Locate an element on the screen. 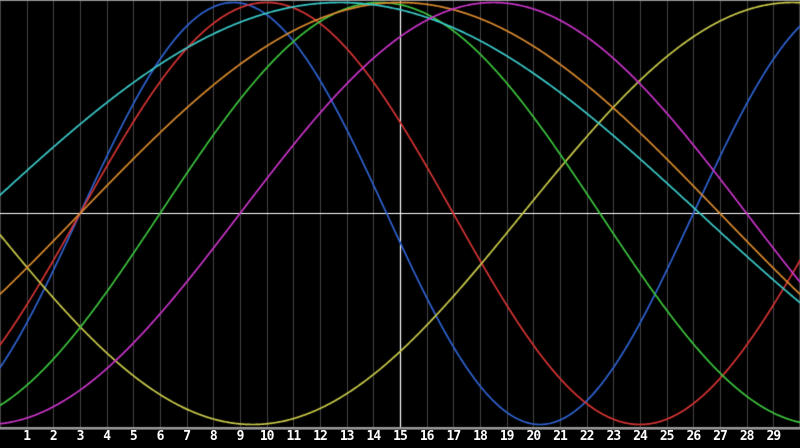 The width and height of the screenshot is (800, 448). x-tick-label-19: 19 is located at coordinates (507, 436).